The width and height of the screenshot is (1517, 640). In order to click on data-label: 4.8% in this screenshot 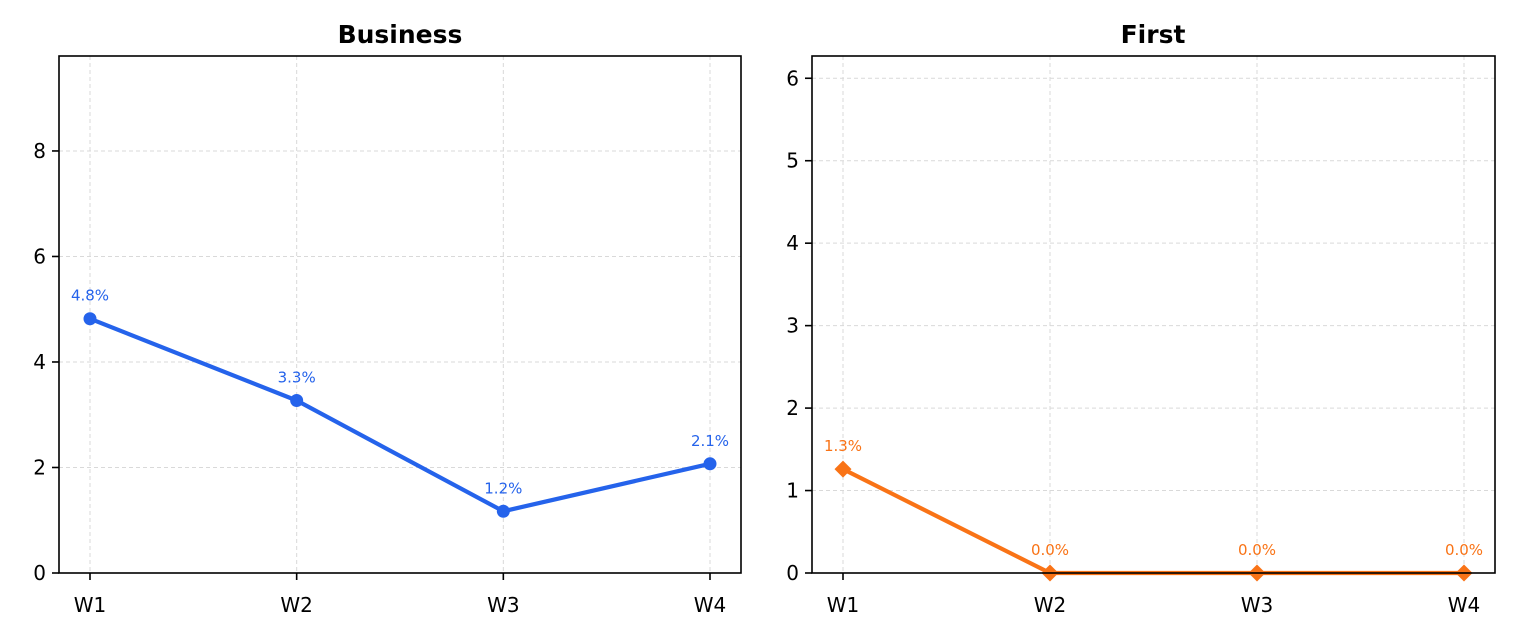, I will do `click(90, 296)`.